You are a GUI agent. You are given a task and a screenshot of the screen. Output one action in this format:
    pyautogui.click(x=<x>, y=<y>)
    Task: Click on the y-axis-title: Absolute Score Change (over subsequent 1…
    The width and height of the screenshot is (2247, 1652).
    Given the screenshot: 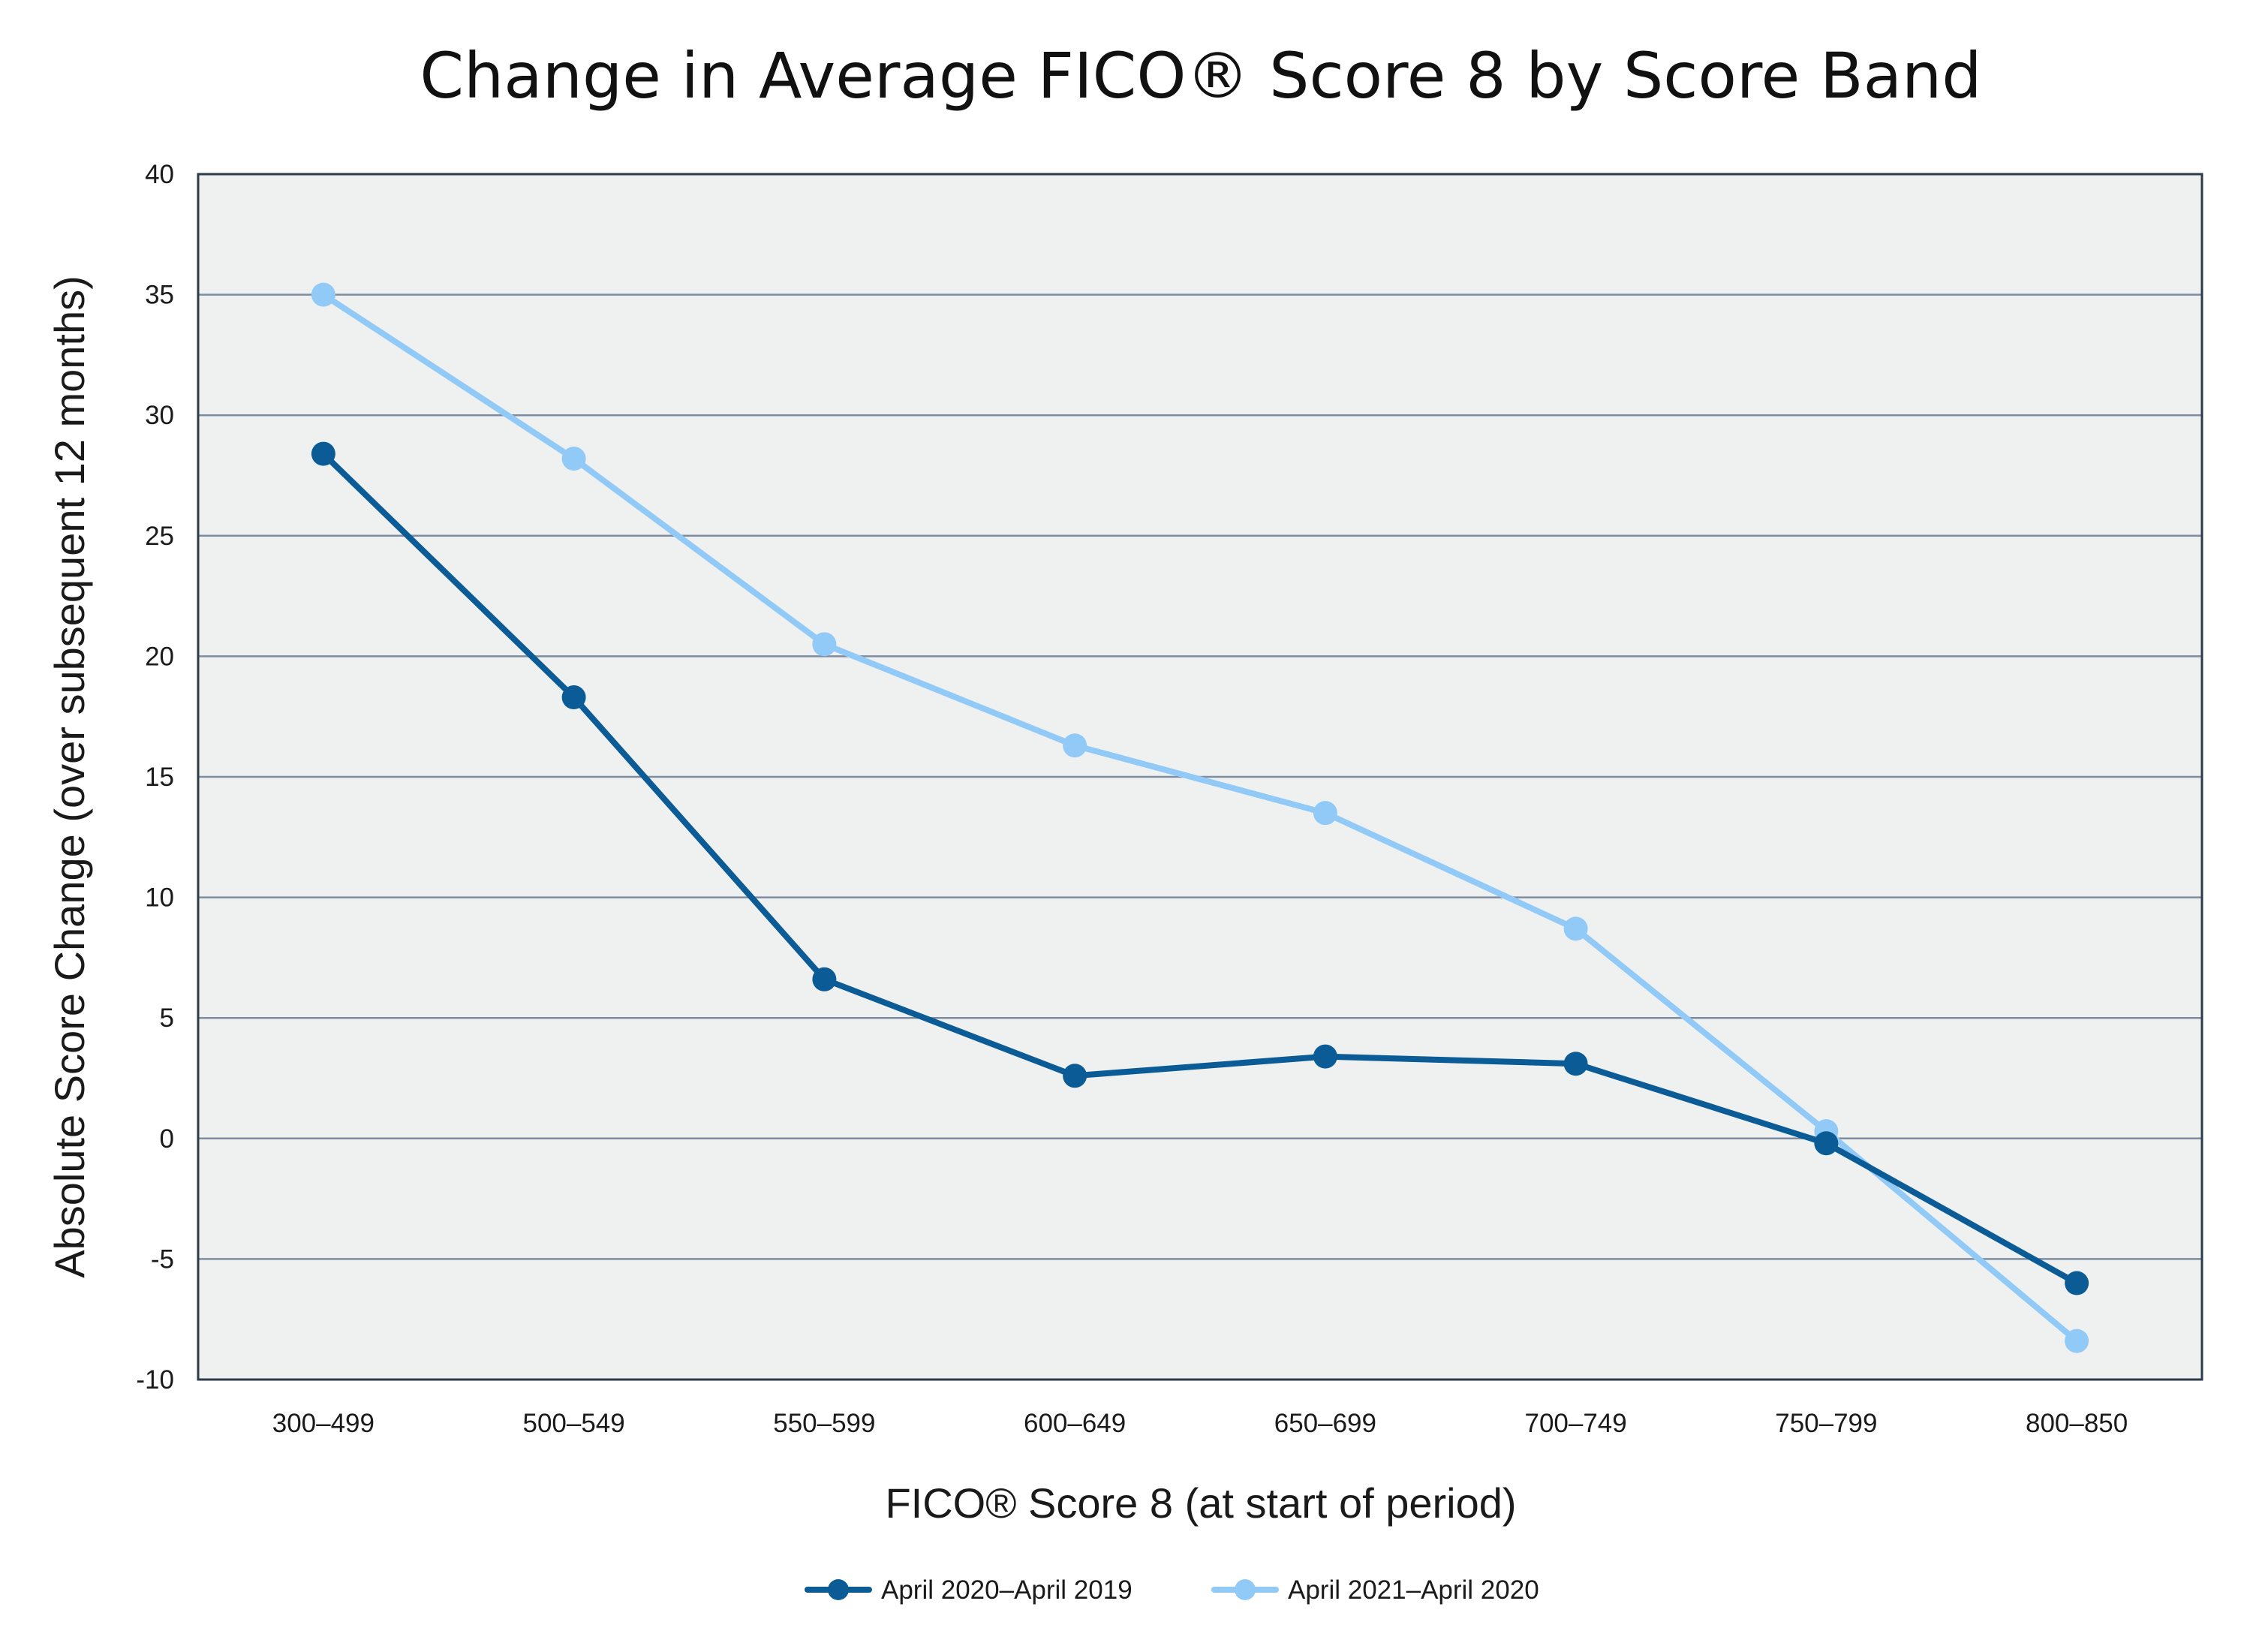 What is the action you would take?
    pyautogui.click(x=69, y=776)
    